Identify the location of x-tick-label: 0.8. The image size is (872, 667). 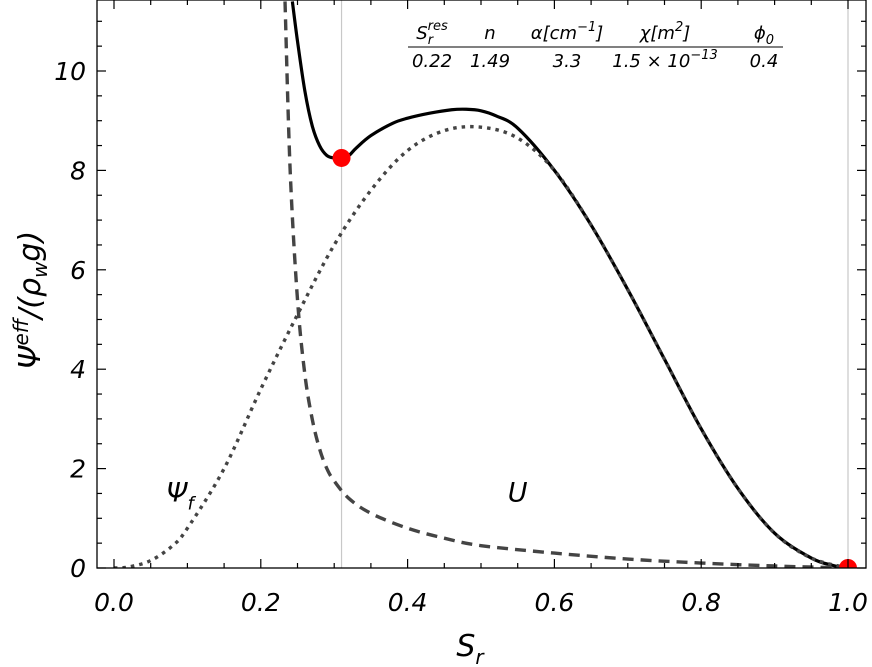
(701, 602).